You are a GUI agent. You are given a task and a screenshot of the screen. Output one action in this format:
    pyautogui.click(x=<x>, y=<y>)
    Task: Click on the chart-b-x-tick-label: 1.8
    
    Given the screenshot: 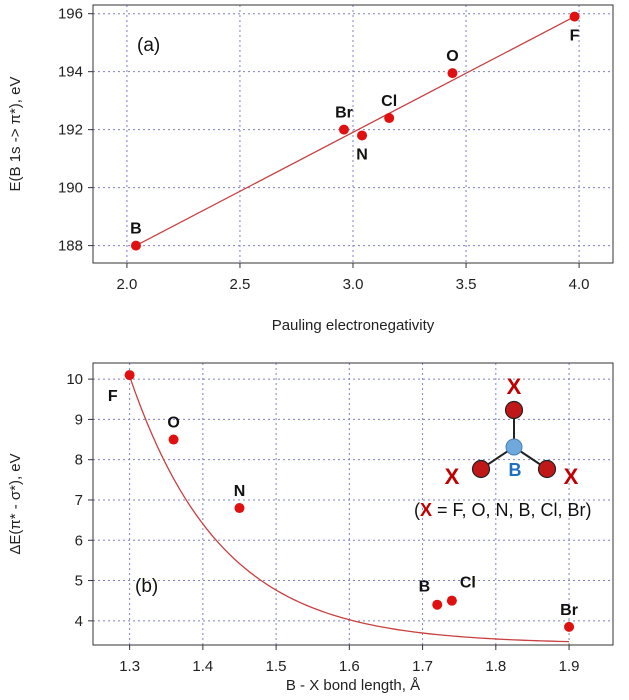 What is the action you would take?
    pyautogui.click(x=495, y=666)
    